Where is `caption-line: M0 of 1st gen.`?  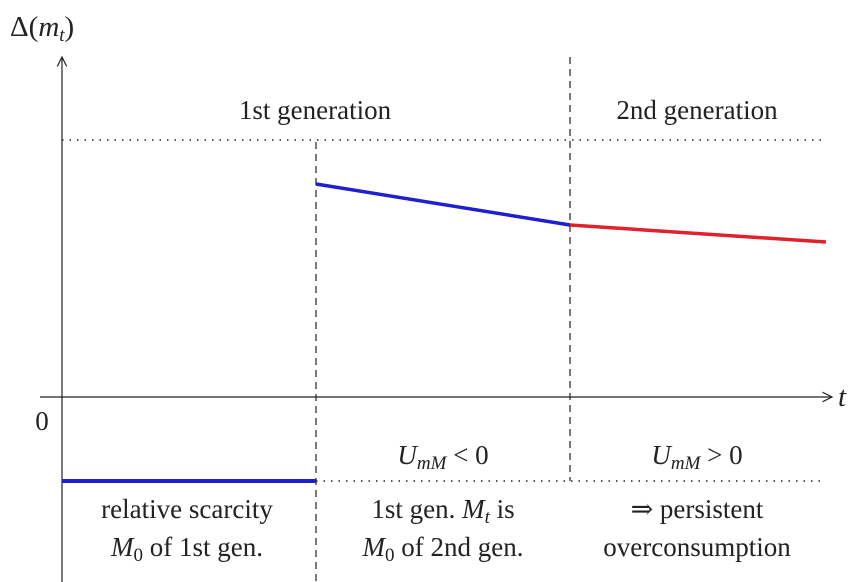 caption-line: M0 of 1st gen. is located at coordinates (186, 549).